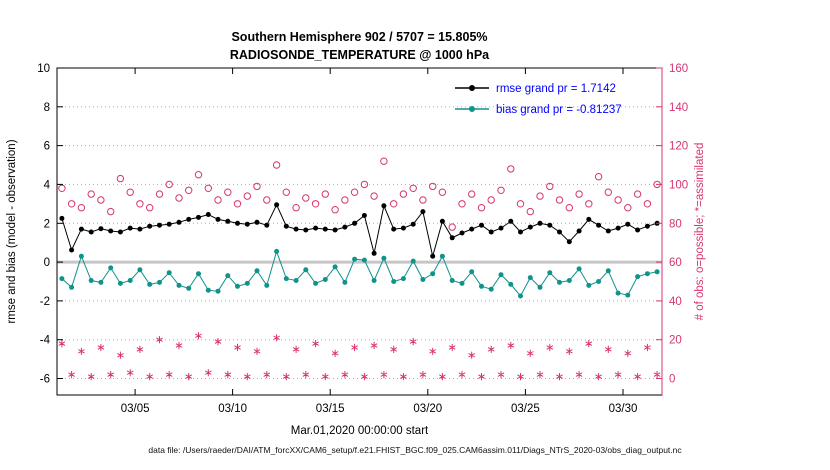 The height and width of the screenshot is (470, 830). What do you see at coordinates (700, 232) in the screenshot?
I see `y-right-axis-label: # of obs: o=possible; *=assimilated` at bounding box center [700, 232].